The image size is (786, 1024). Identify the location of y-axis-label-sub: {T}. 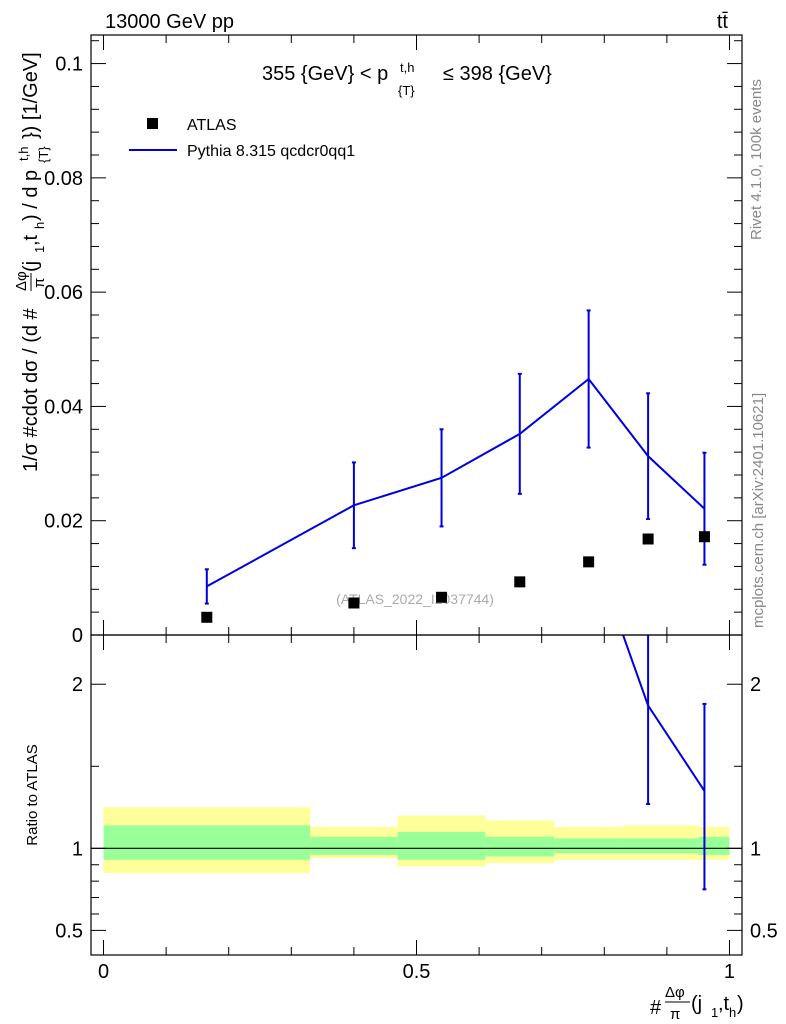
(43, 154).